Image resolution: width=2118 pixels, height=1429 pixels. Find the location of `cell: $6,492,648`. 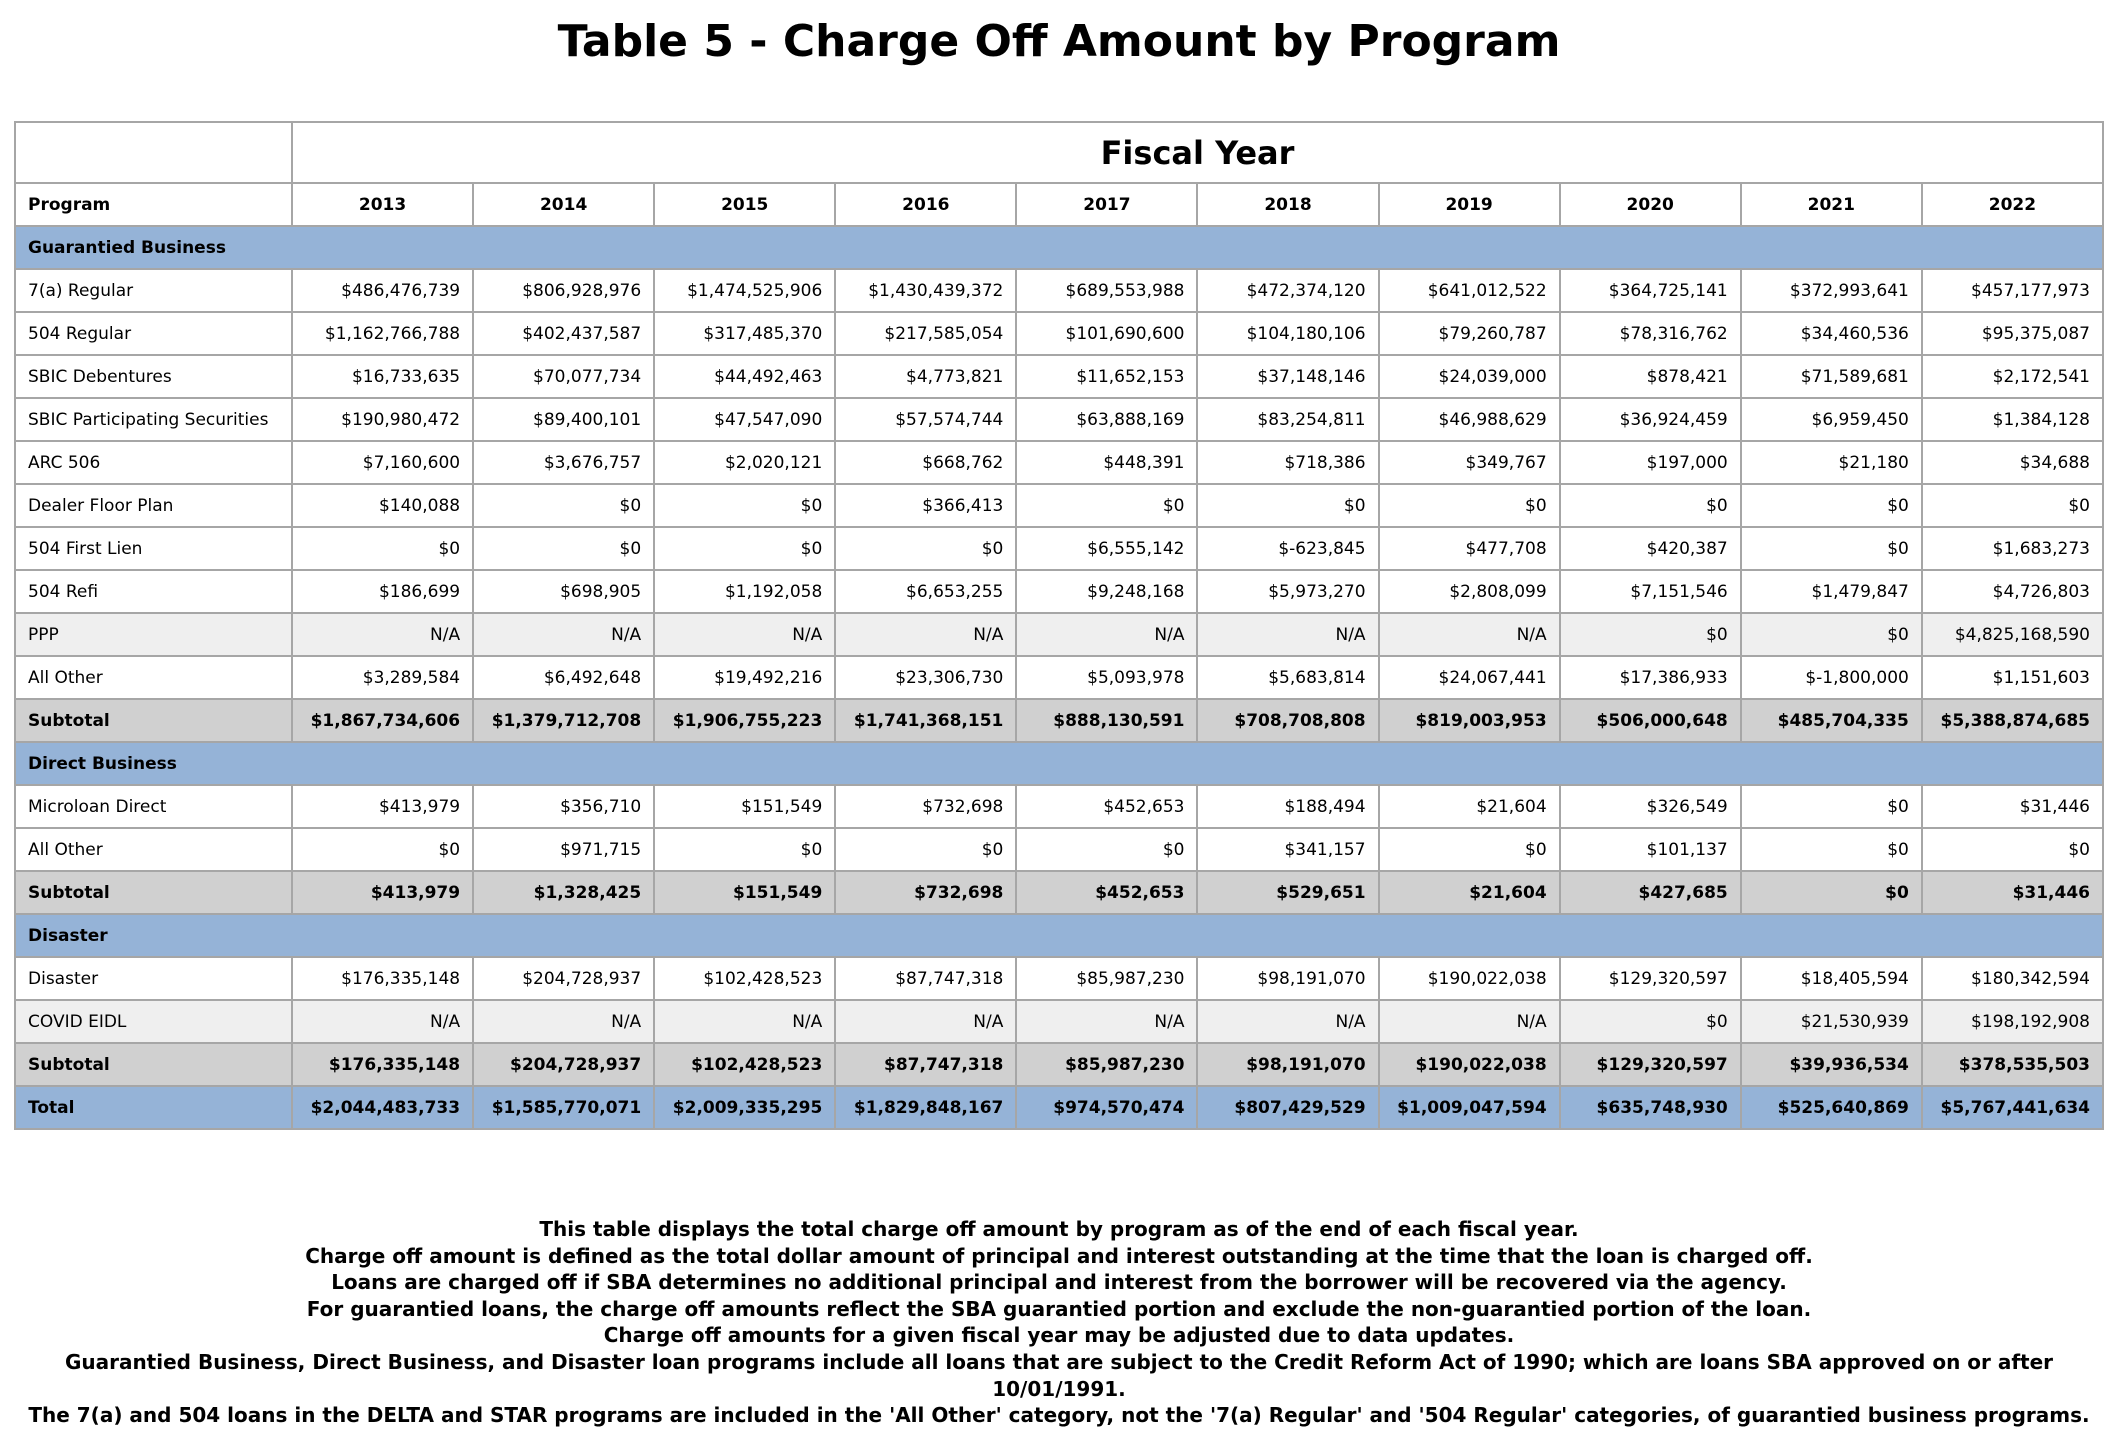

cell: $6,492,648 is located at coordinates (564, 677).